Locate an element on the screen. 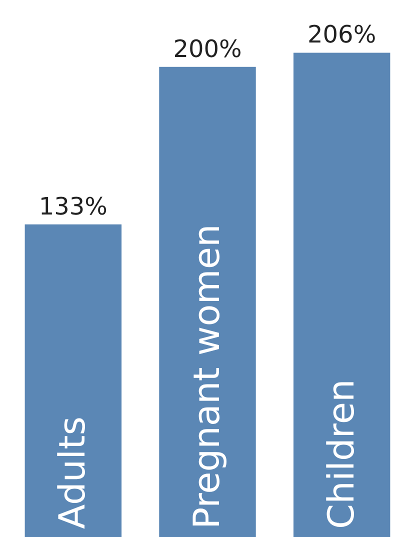 Image resolution: width=409 pixels, height=537 pixels. x-tick-label: Adults is located at coordinates (73, 472).